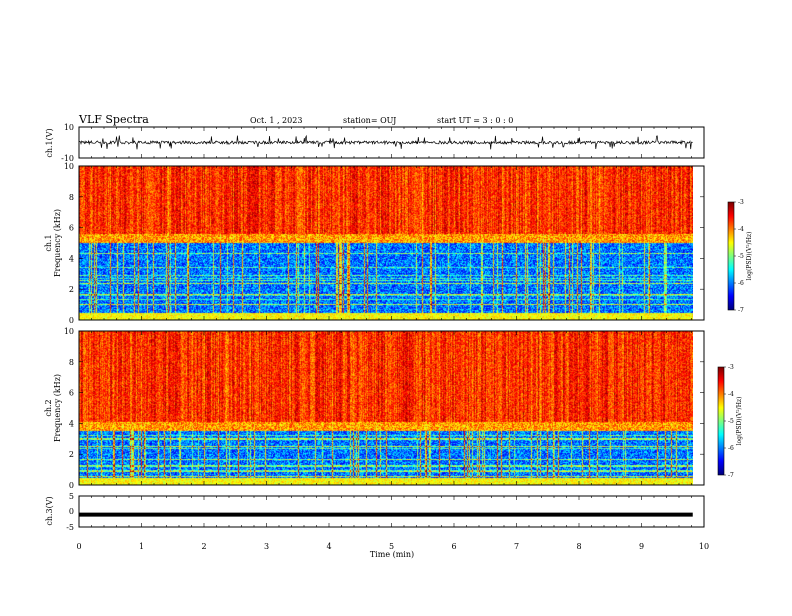 The height and width of the screenshot is (616, 792). I want to click on figure-title: VLF Spectra, so click(113, 119).